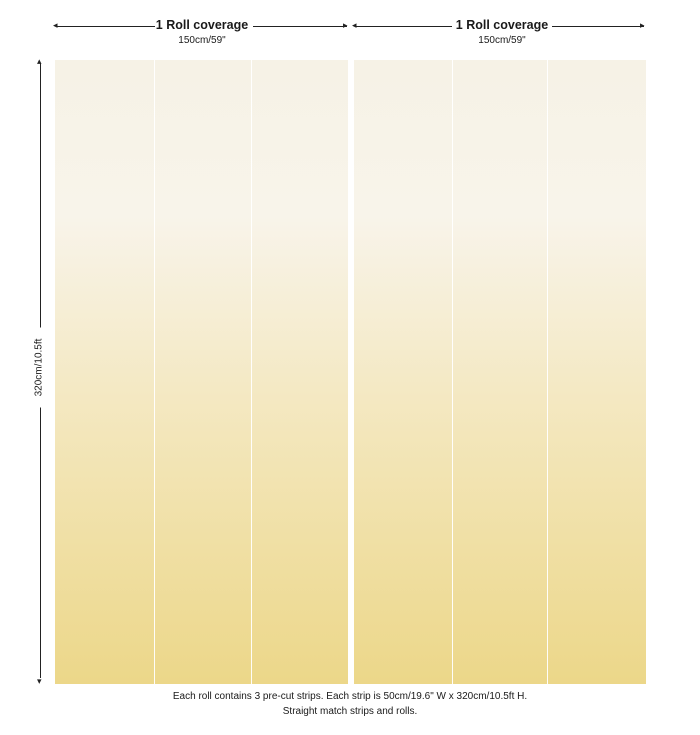  Describe the element at coordinates (202, 40) in the screenshot. I see `roll-1-coverage-size: 150cm/59"` at that location.